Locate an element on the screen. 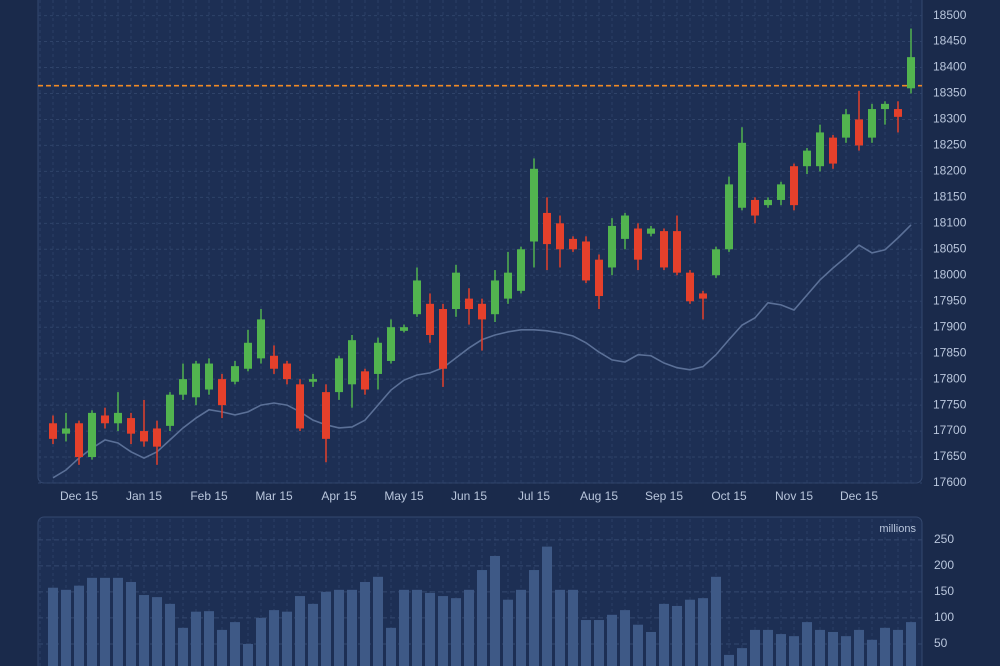  y-tick-label: 17950 is located at coordinates (950, 300).